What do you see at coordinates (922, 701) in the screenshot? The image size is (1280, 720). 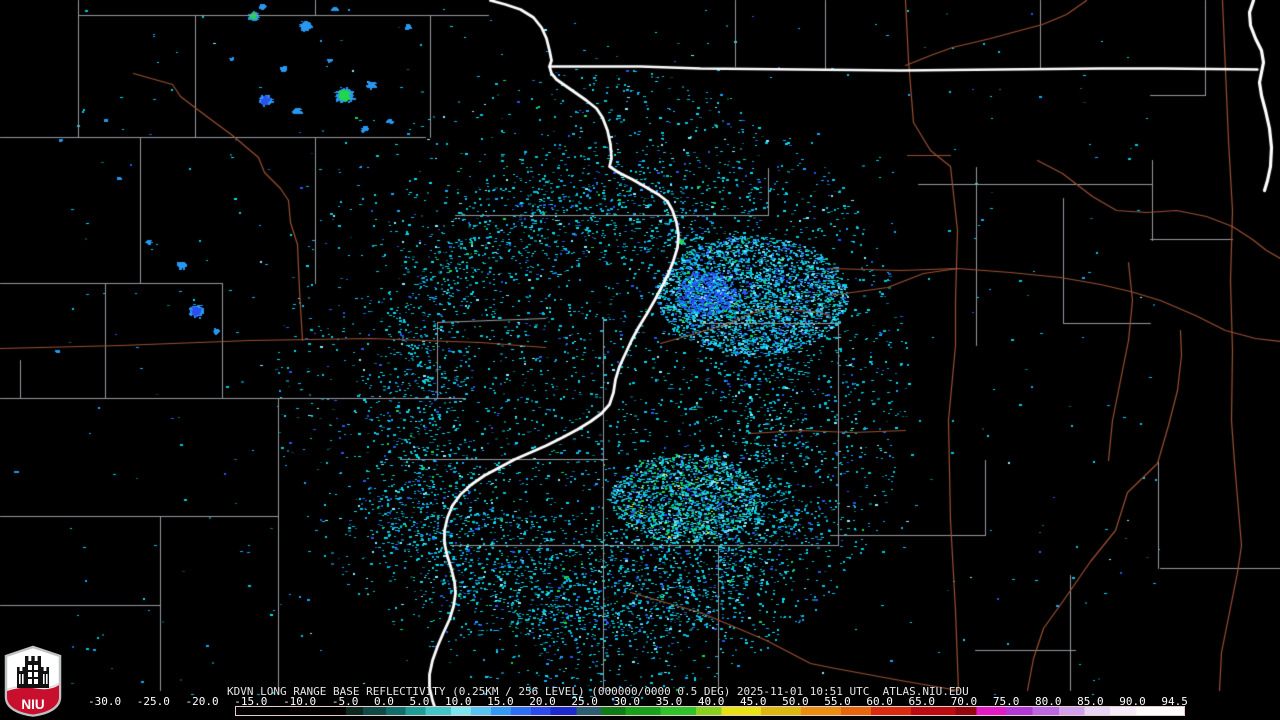 I see `scale-label: 65.0` at bounding box center [922, 701].